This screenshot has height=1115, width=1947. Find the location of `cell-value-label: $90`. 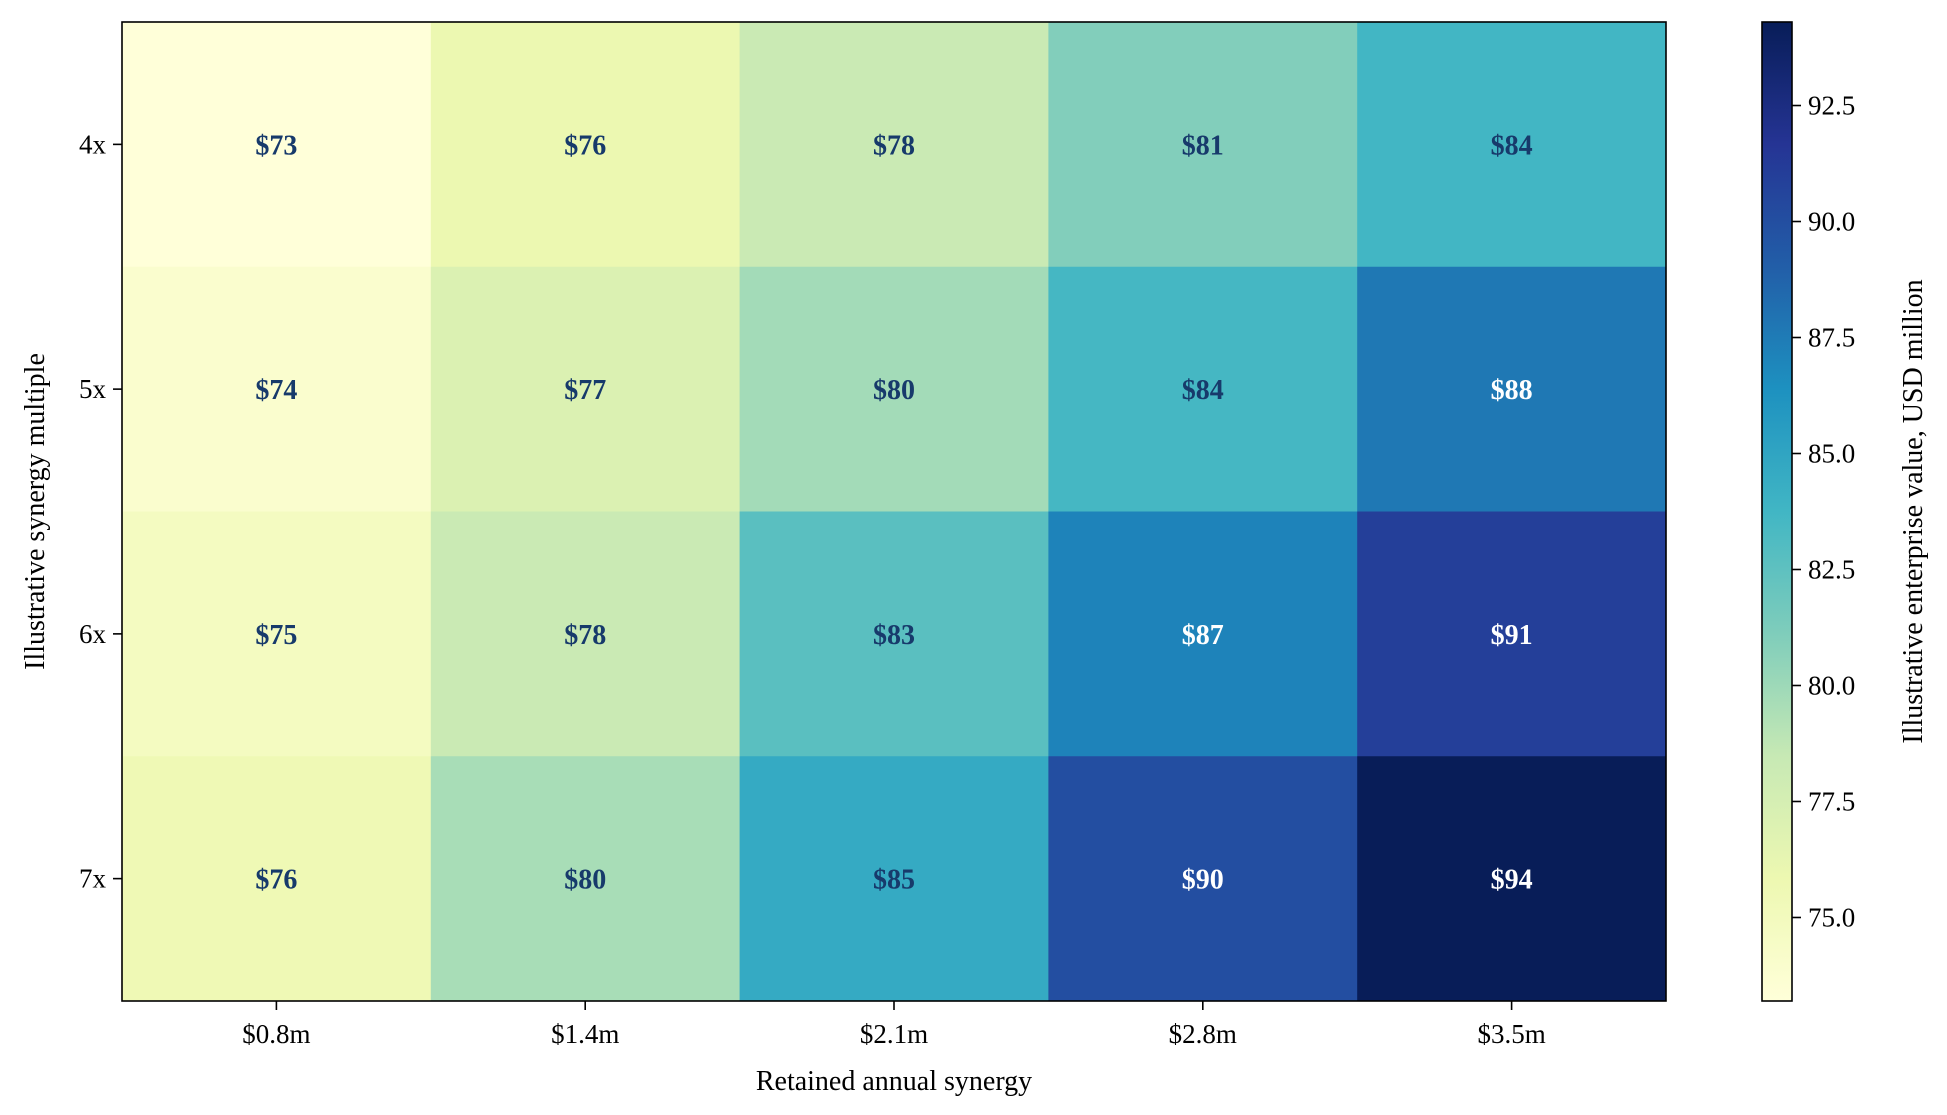

cell-value-label: $90 is located at coordinates (1203, 880).